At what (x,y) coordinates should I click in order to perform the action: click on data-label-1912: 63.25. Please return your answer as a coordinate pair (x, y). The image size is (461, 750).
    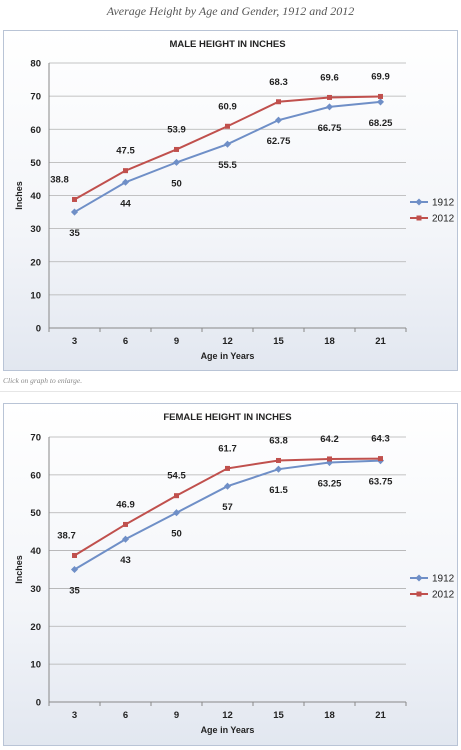
    Looking at the image, I should click on (330, 484).